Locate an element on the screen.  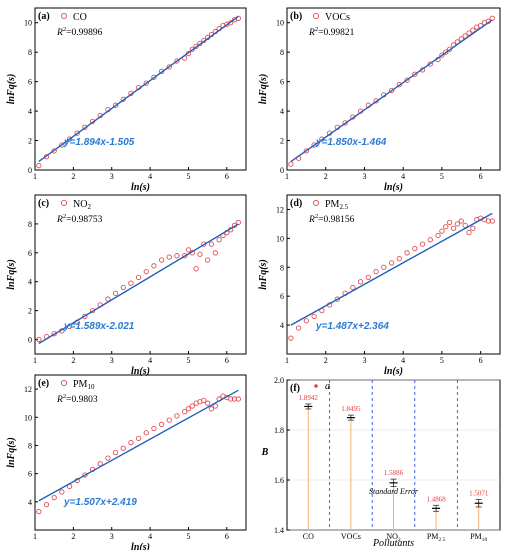
fit-equation: y=1.487x+2.364 is located at coordinates (352, 326).